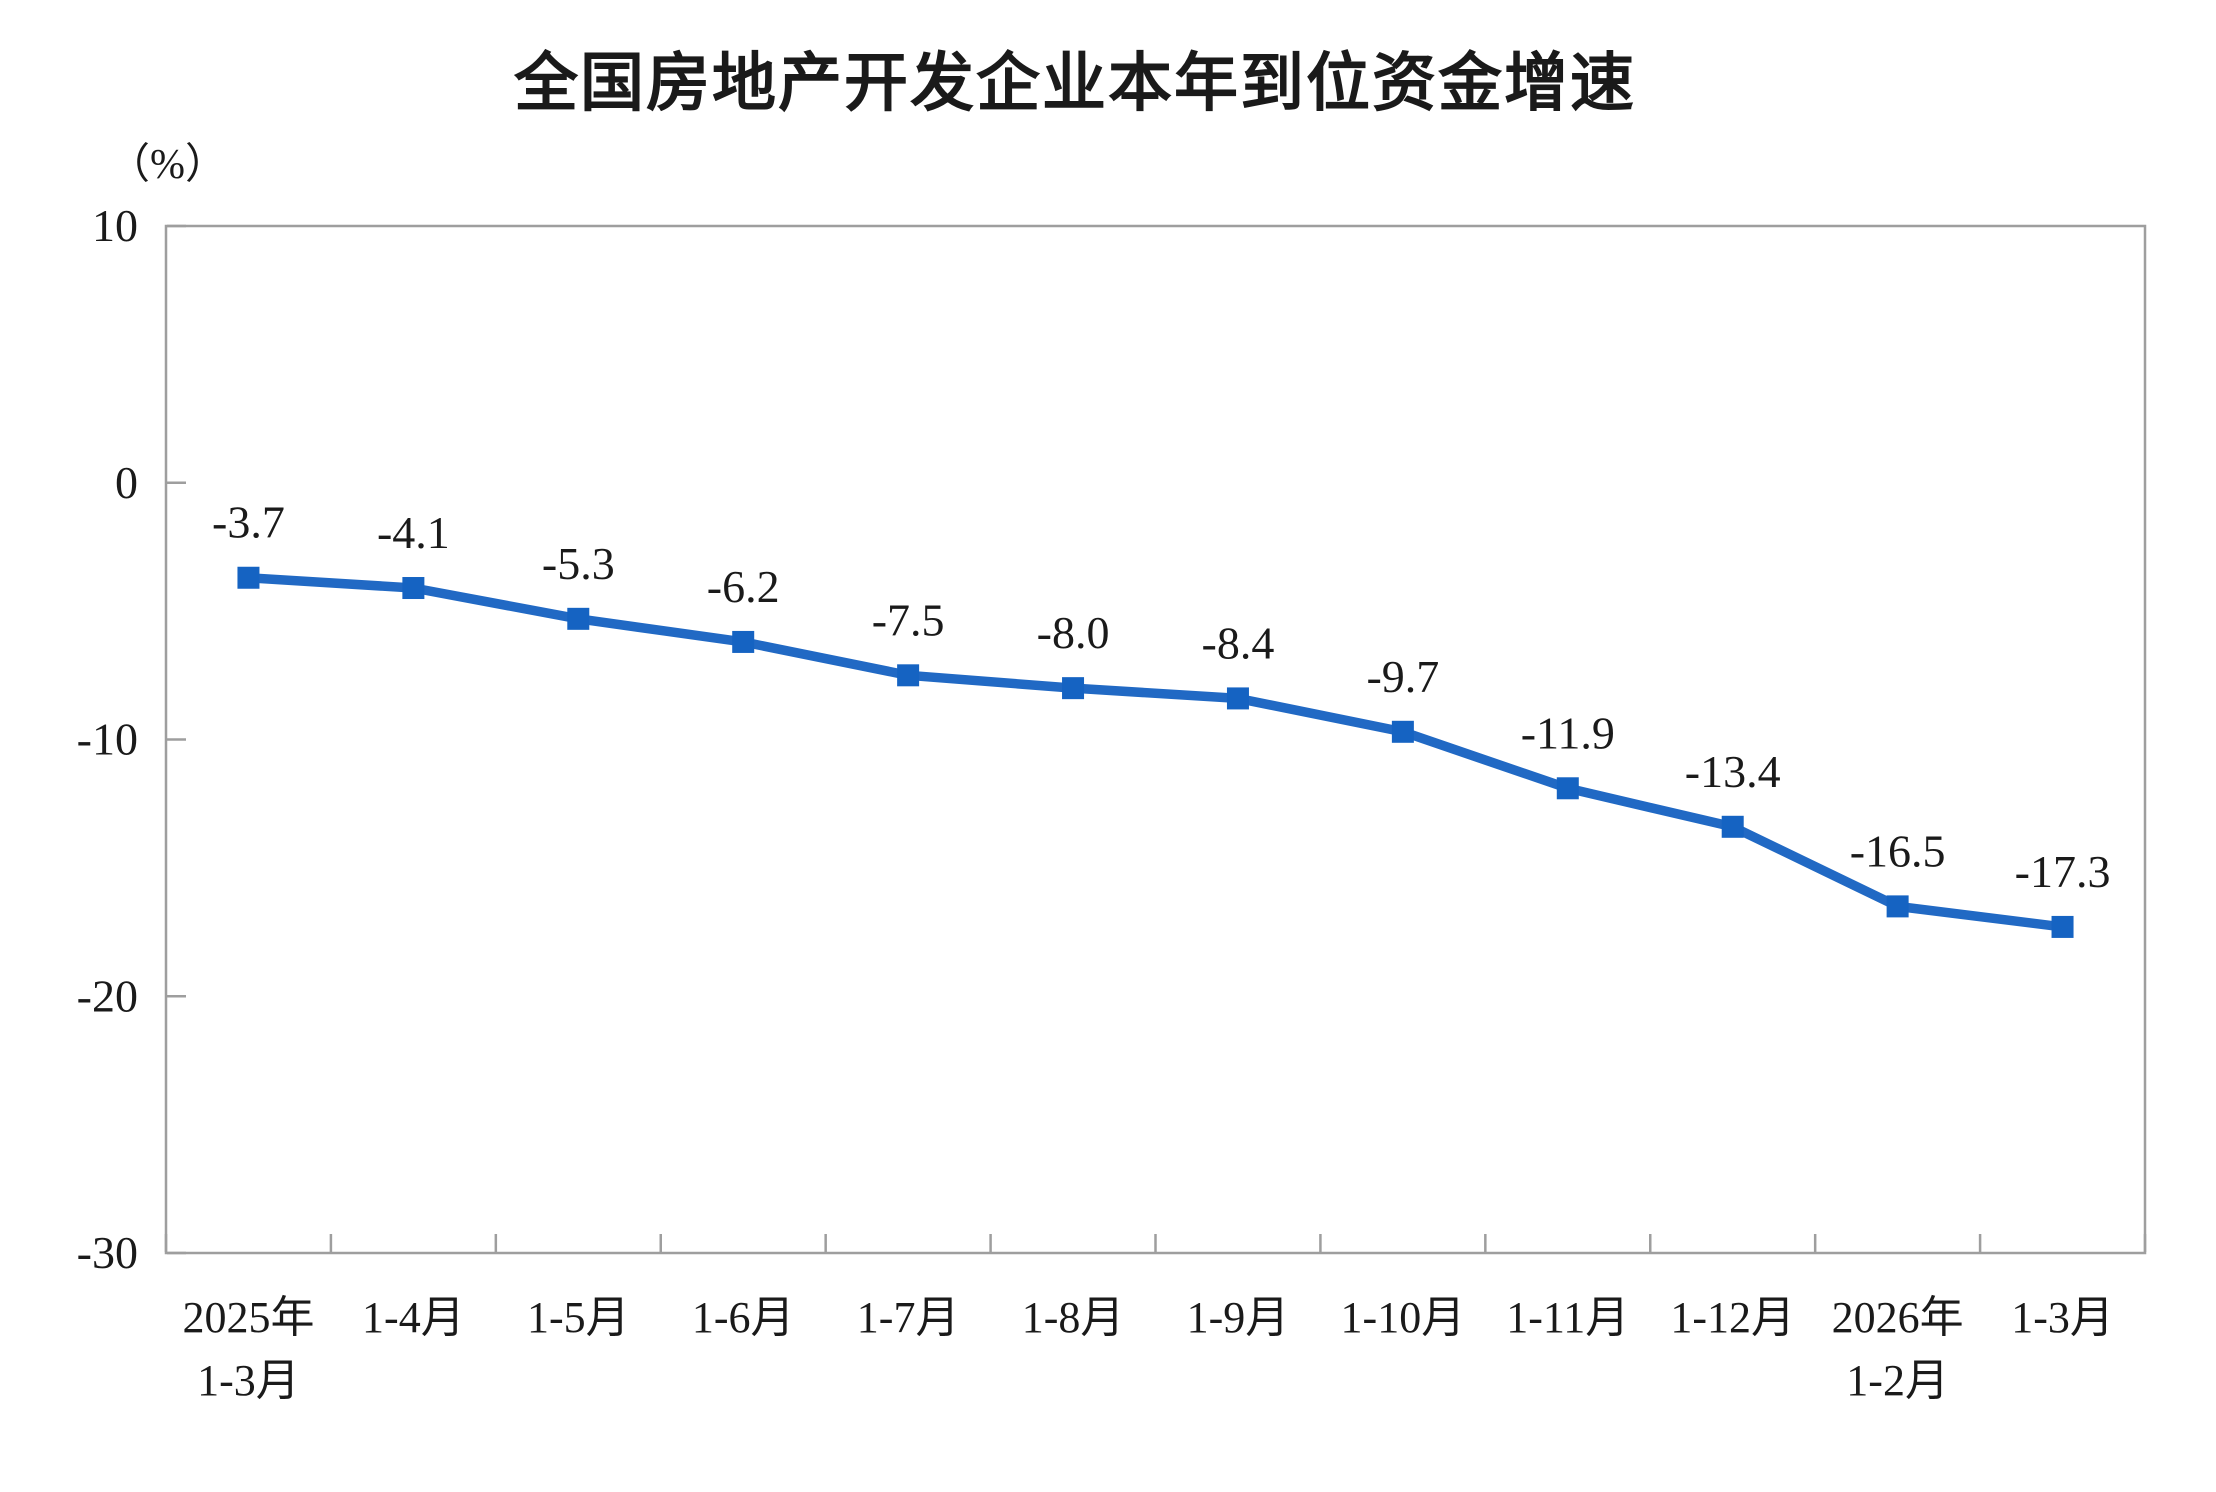 This screenshot has width=2216, height=1492. Describe the element at coordinates (578, 1317) in the screenshot. I see `x-axis-label: 1-5月` at that location.